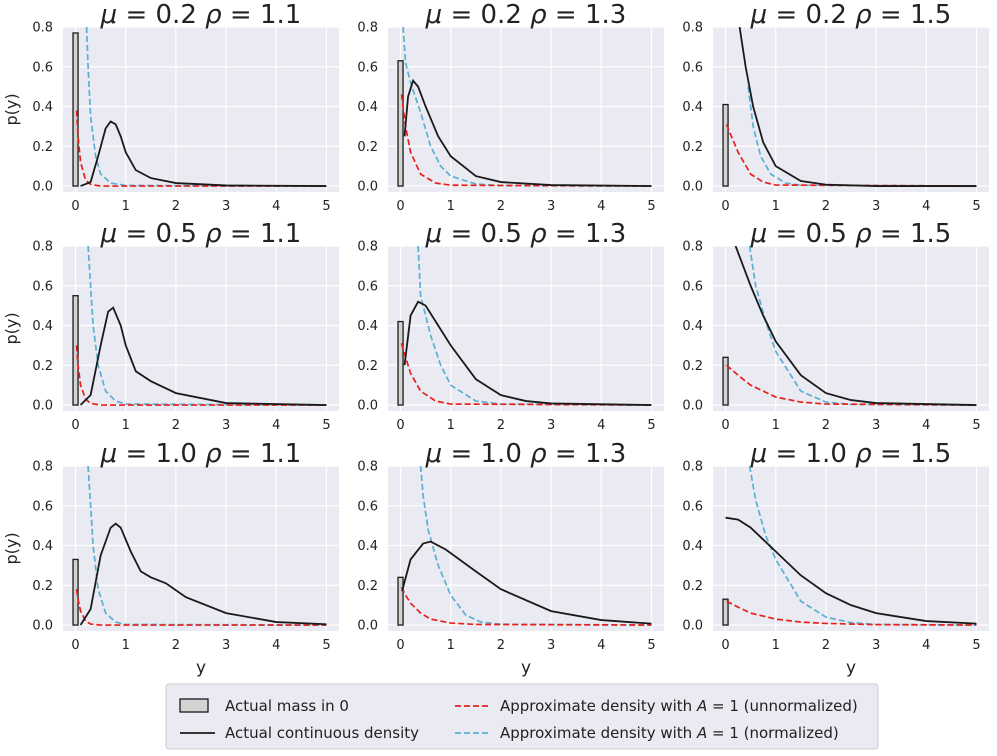  Describe the element at coordinates (194, 705) in the screenshot. I see `legend-swatch` at that location.